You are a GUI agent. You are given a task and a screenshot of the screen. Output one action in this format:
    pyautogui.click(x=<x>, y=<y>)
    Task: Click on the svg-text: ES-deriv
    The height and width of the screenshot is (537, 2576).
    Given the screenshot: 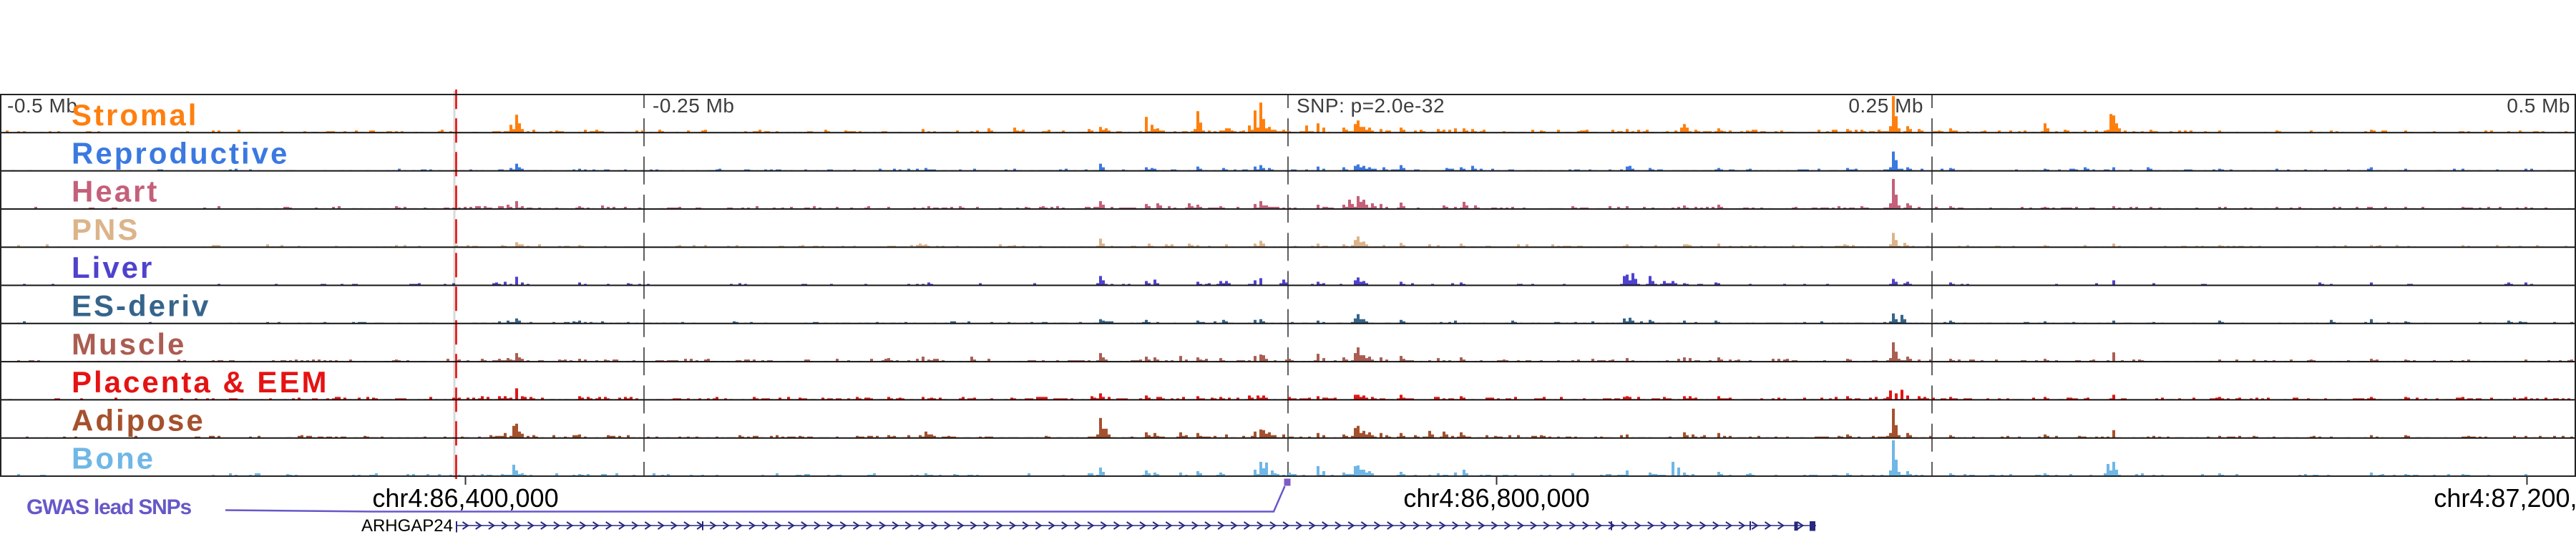 What is the action you would take?
    pyautogui.click(x=141, y=306)
    